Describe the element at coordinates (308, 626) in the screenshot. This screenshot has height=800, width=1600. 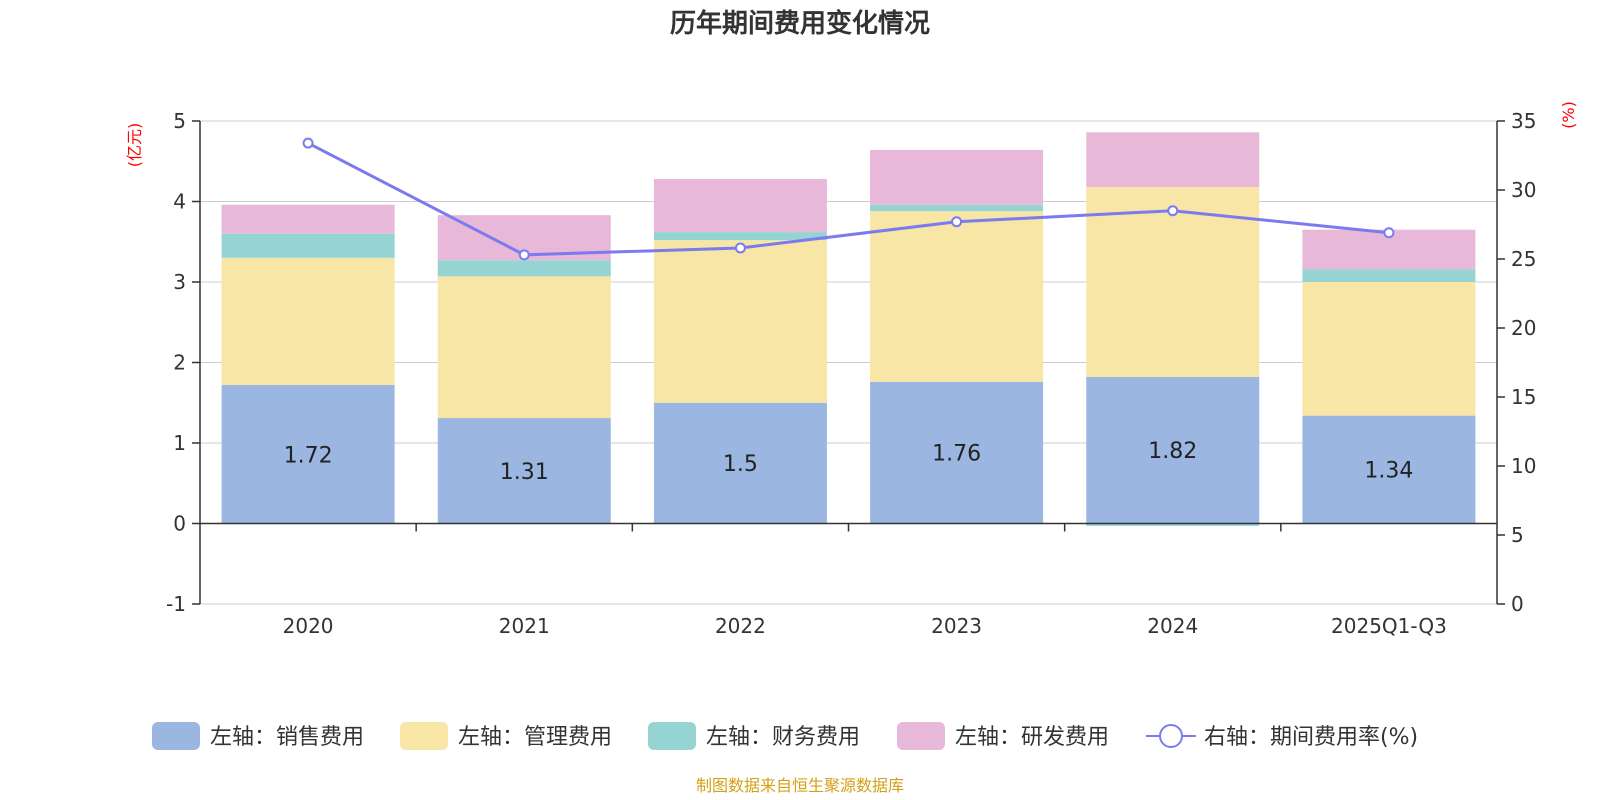
I see `x-tick-label: 2020` at that location.